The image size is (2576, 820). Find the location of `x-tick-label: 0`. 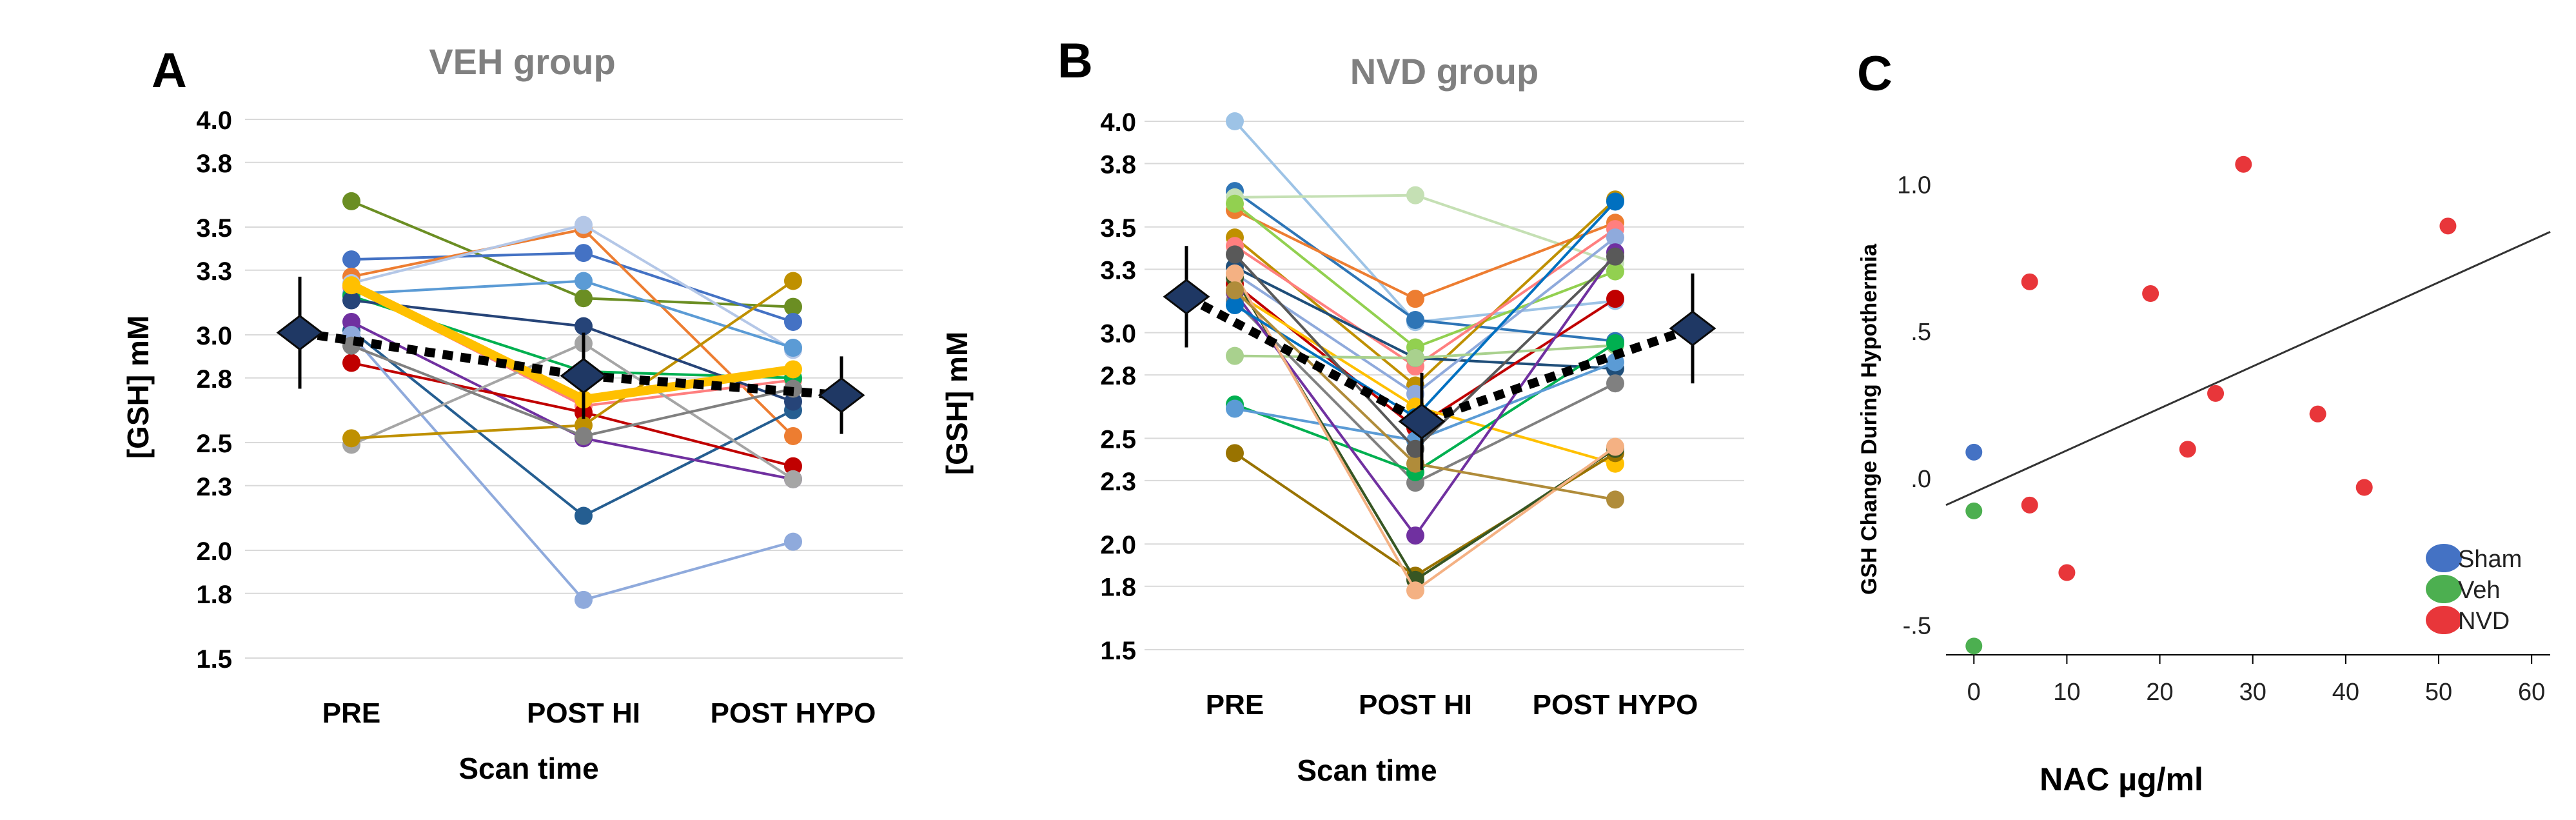

x-tick-label: 0 is located at coordinates (1974, 692).